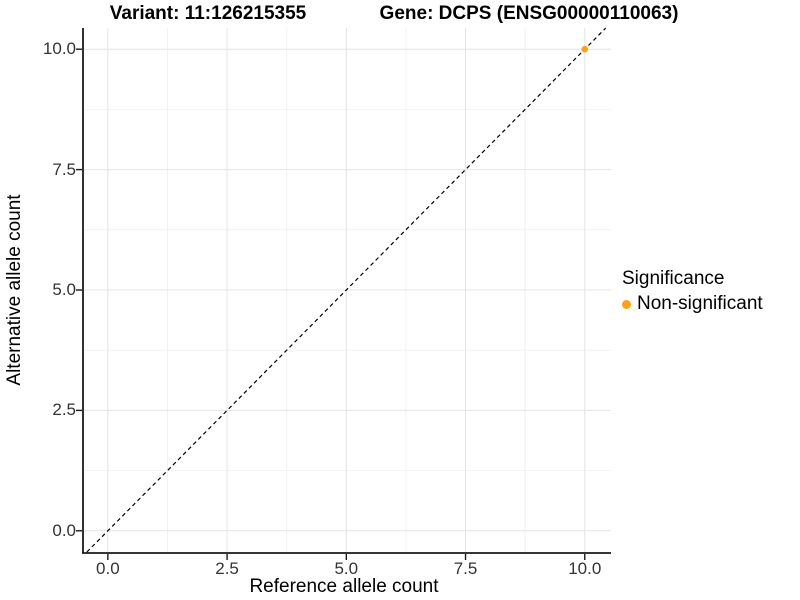 This screenshot has width=800, height=600. What do you see at coordinates (700, 303) in the screenshot?
I see `legend-item-label: Non-significant` at bounding box center [700, 303].